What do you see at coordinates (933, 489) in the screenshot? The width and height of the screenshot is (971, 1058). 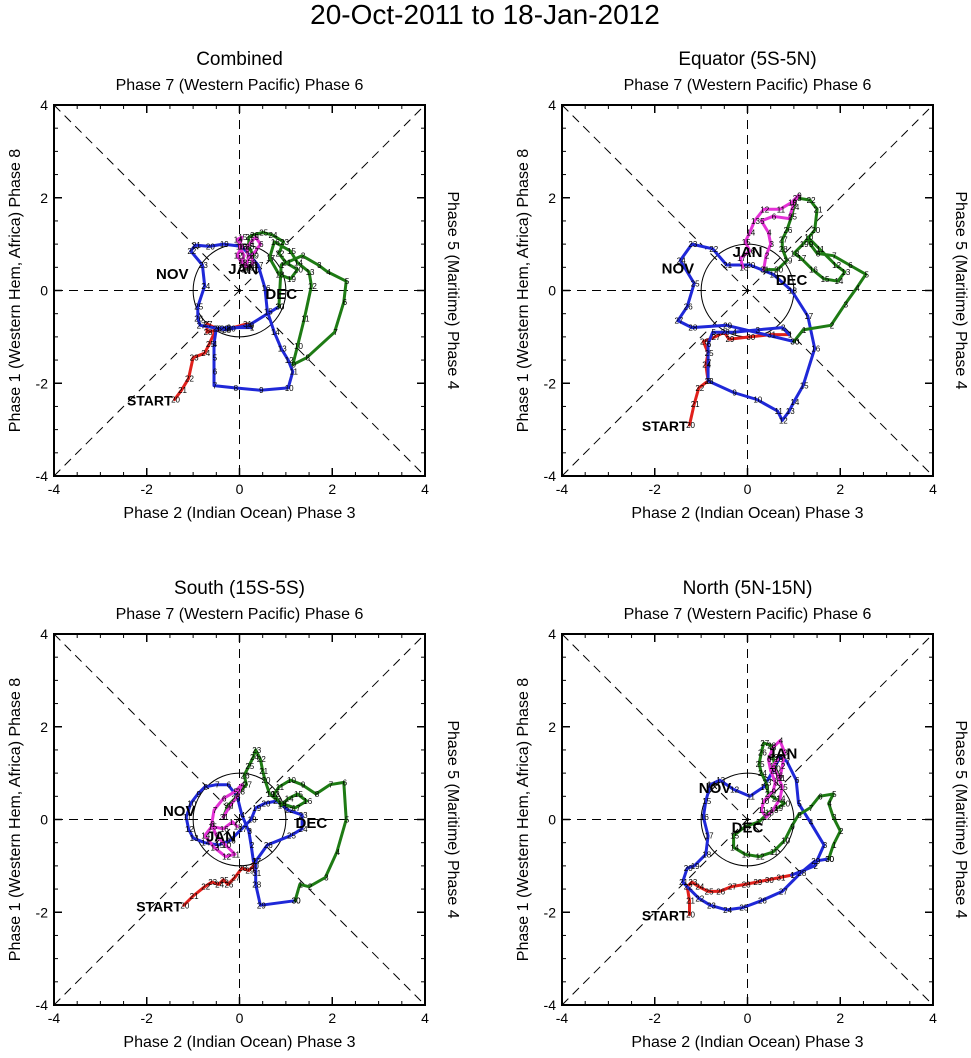 I see `x-tick-label: 4` at bounding box center [933, 489].